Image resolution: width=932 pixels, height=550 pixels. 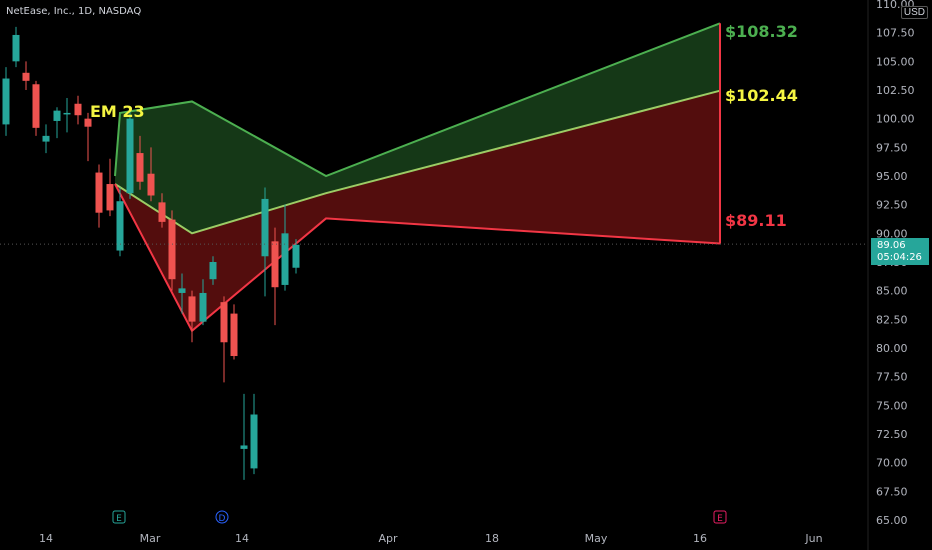 What do you see at coordinates (150, 538) in the screenshot?
I see `x-tick-label: Mar` at bounding box center [150, 538].